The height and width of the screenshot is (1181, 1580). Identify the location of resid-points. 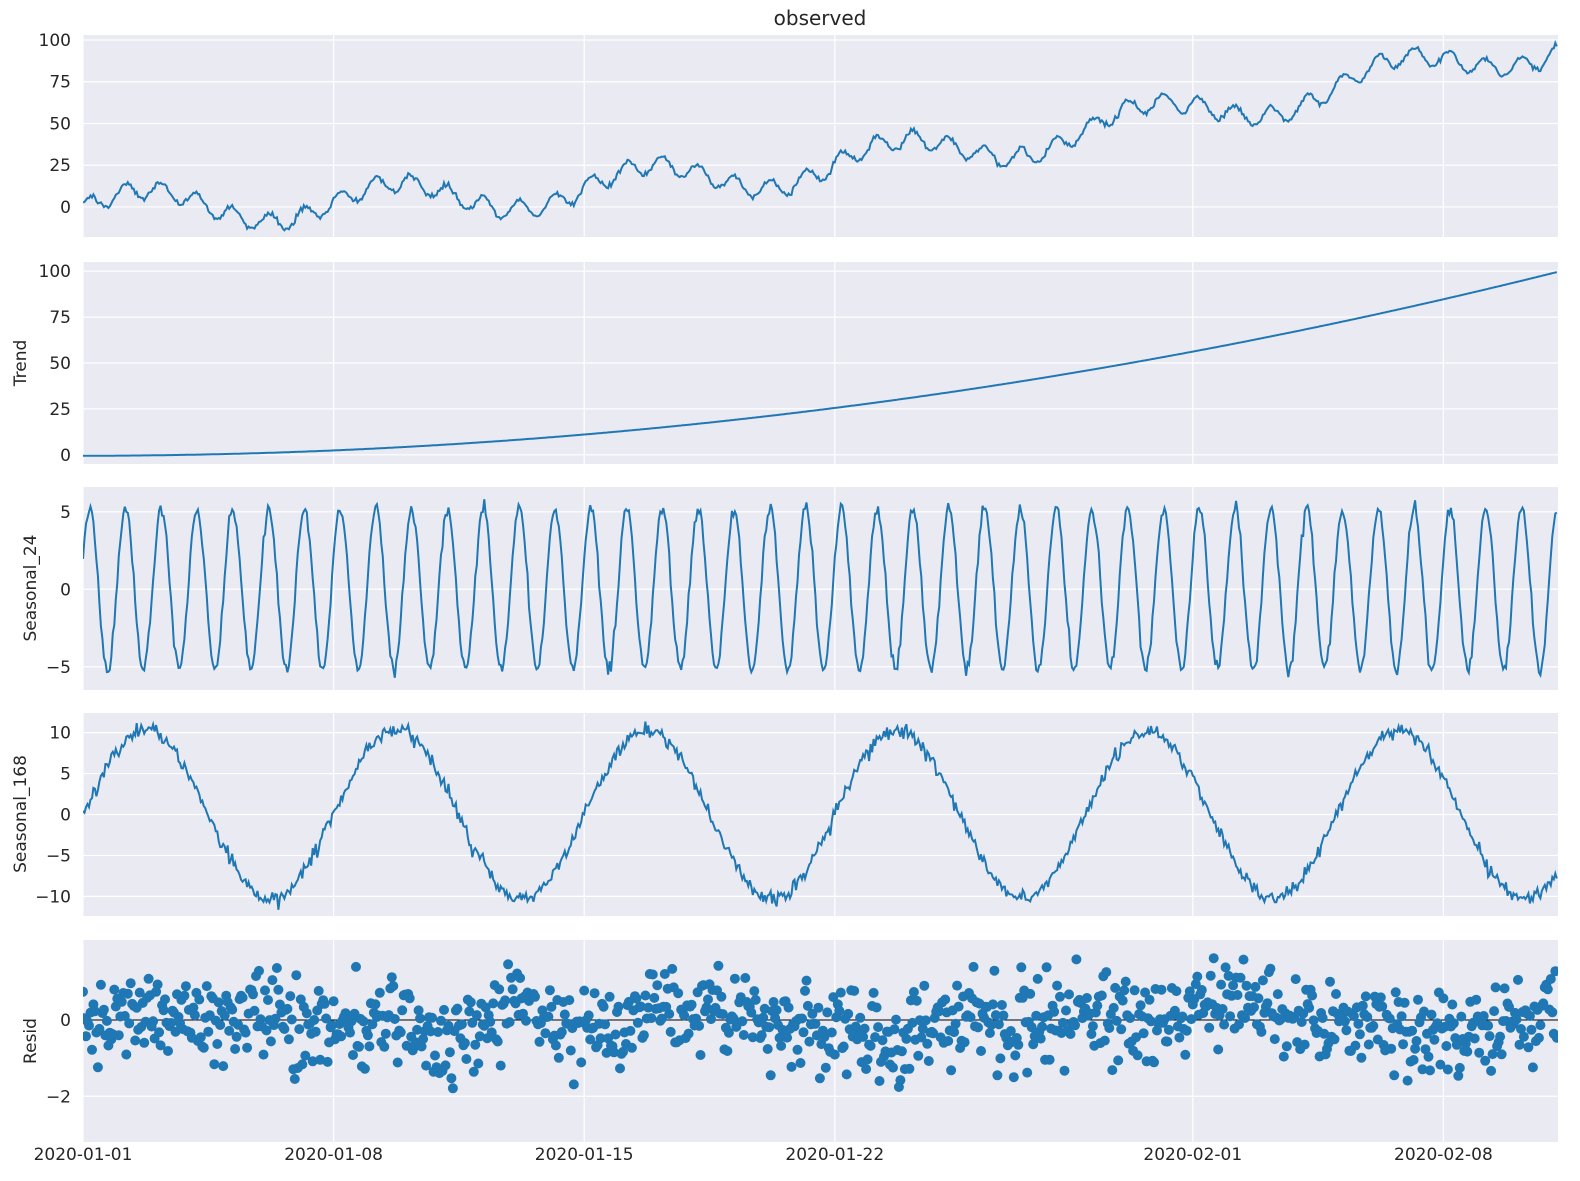
(820, 1023).